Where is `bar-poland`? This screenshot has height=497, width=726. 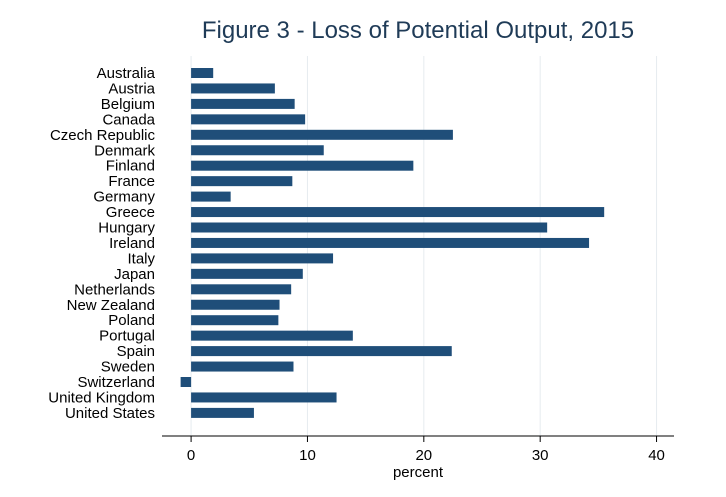 bar-poland is located at coordinates (235, 320).